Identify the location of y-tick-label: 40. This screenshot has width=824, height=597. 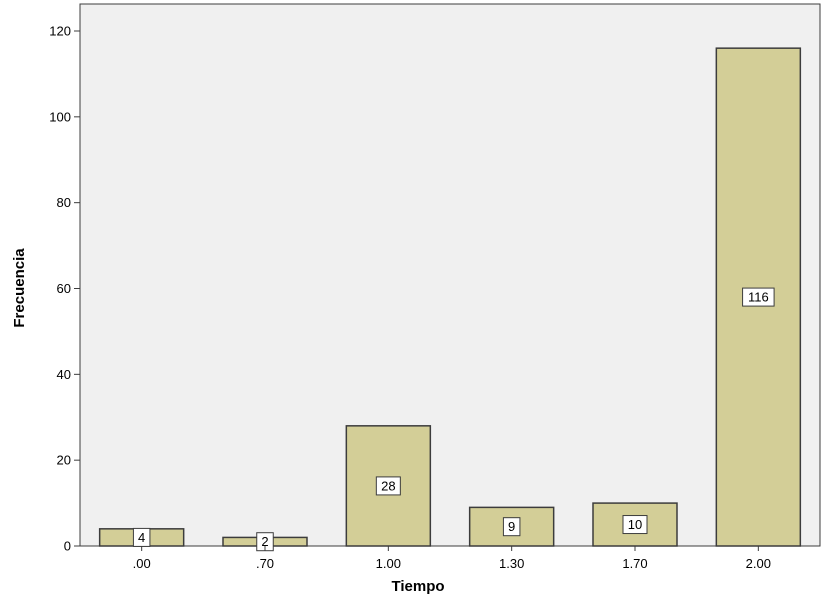
(64, 374).